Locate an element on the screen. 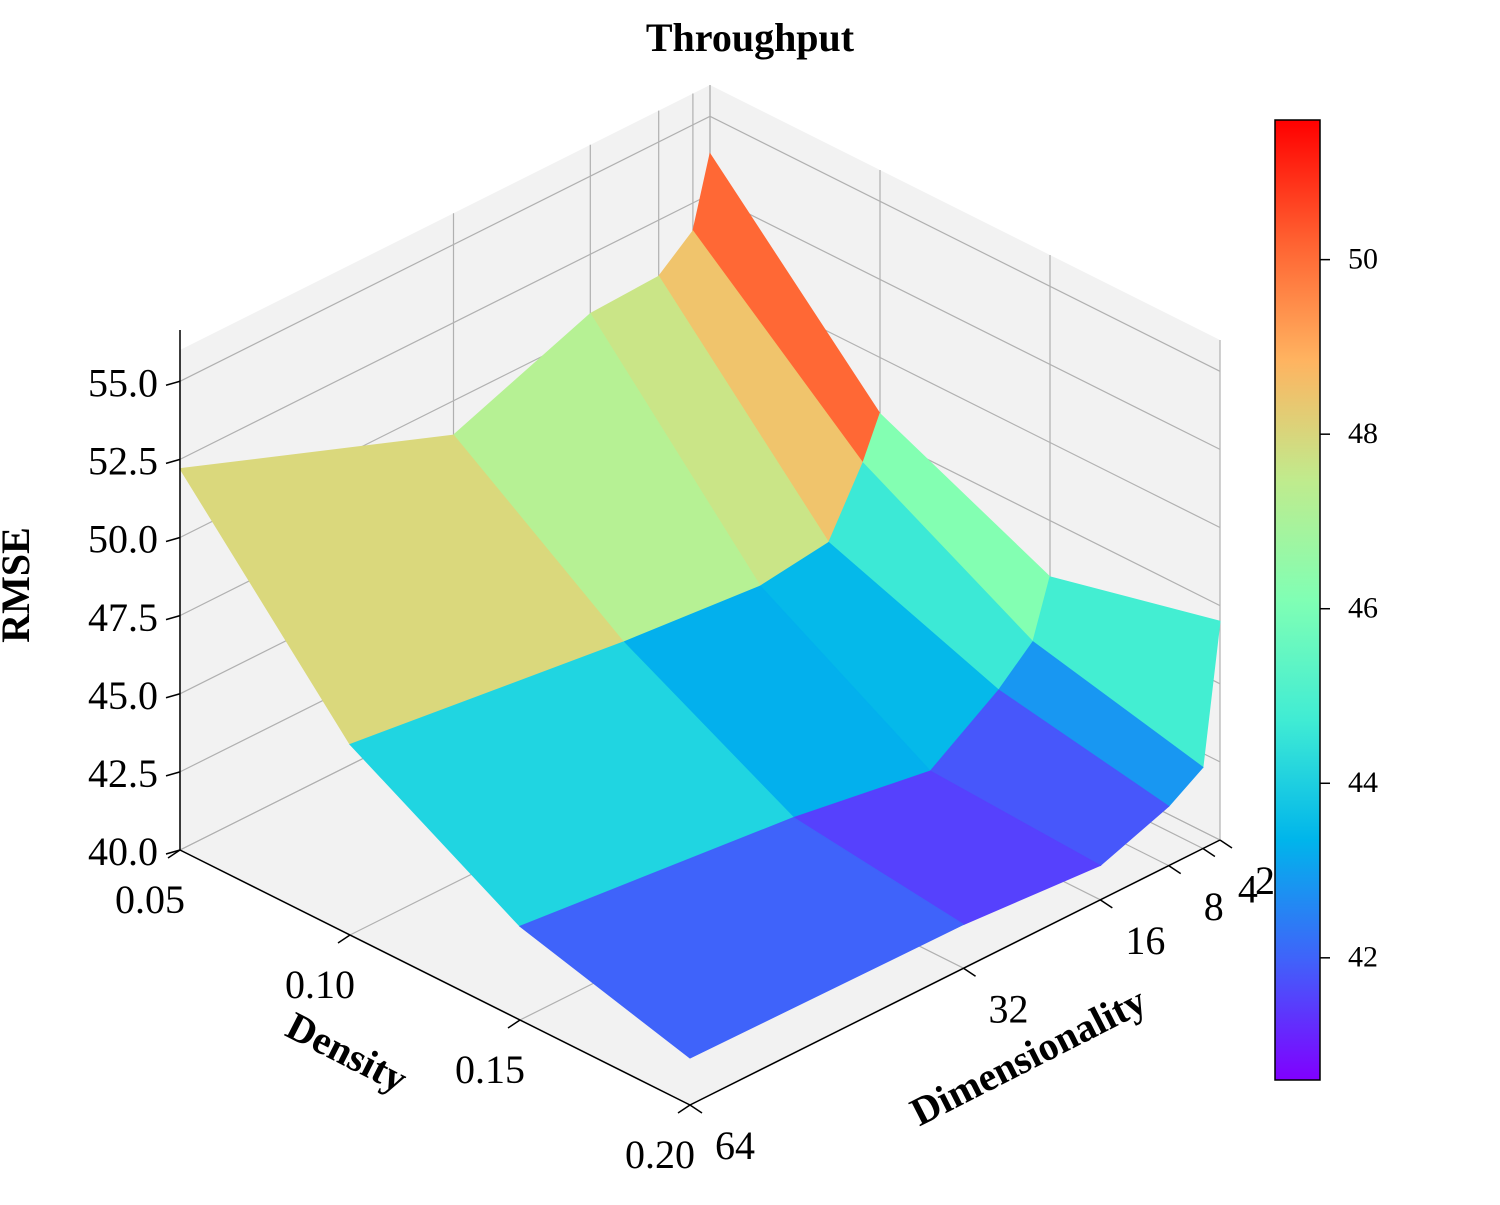 This screenshot has height=1205, width=1500. z-tick-label: 55.0 is located at coordinates (123, 382).